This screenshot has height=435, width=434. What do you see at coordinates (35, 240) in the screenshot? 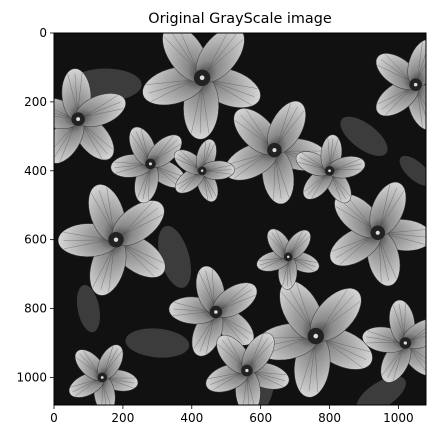
I see `y-tick-label: 600` at bounding box center [35, 240].